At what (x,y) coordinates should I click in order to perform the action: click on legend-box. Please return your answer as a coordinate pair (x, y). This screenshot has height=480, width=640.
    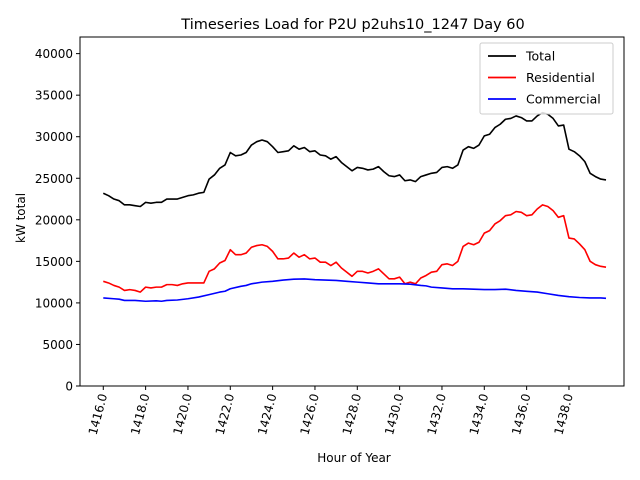
    Looking at the image, I should click on (546, 78).